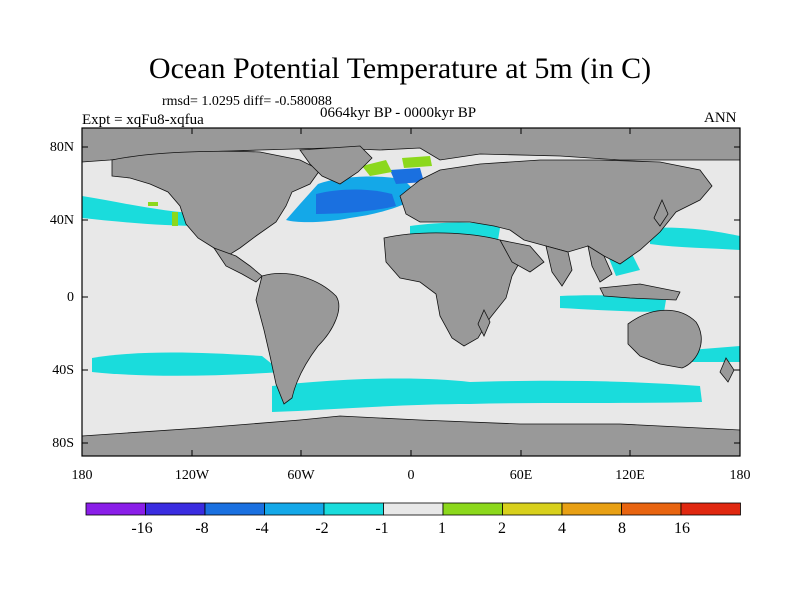  What do you see at coordinates (521, 475) in the screenshot?
I see `lon-label-60e: 60E` at bounding box center [521, 475].